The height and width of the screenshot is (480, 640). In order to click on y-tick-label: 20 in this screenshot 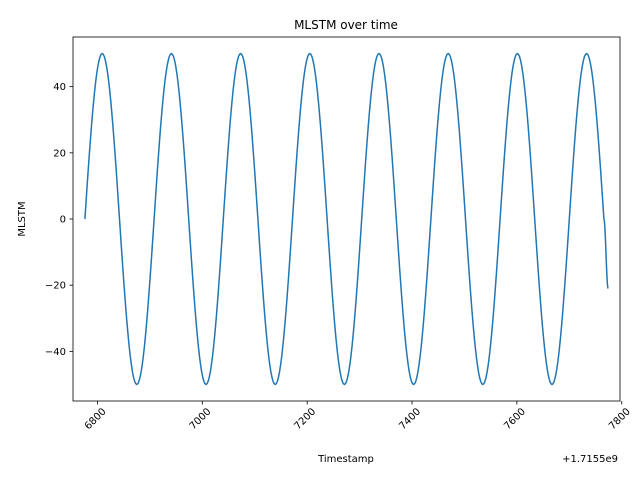, I will do `click(59, 153)`.